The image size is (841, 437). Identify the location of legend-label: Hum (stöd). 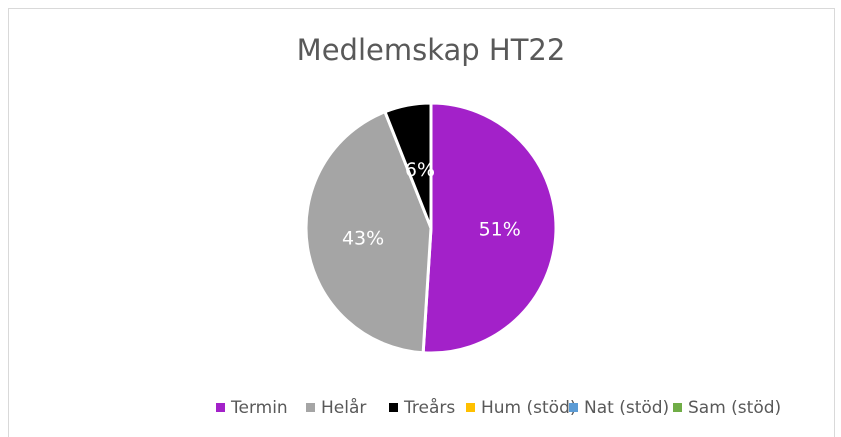
(529, 408).